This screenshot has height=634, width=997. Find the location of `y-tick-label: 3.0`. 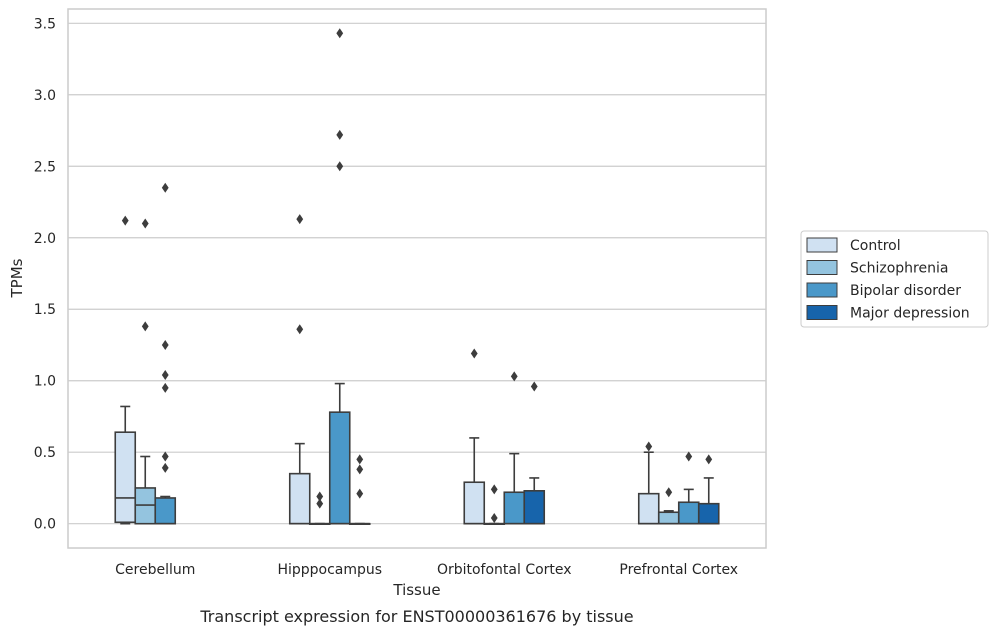

y-tick-label: 3.0 is located at coordinates (45, 96).